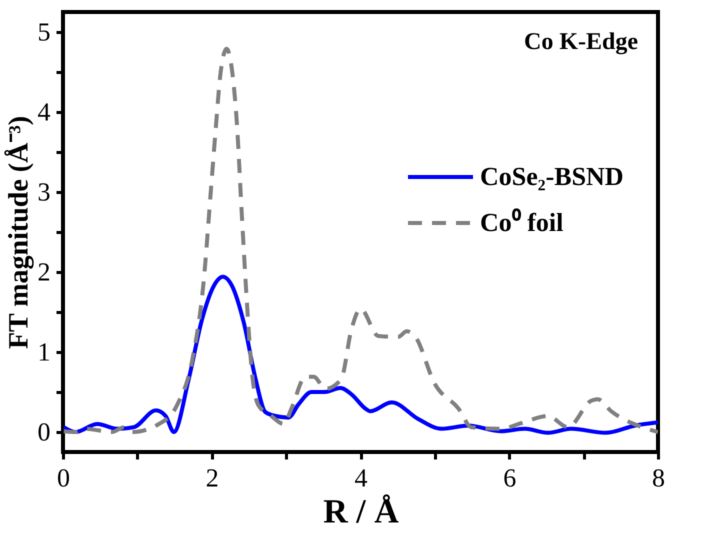 Image resolution: width=715 pixels, height=541 pixels. Describe the element at coordinates (44, 32) in the screenshot. I see `y-tick-label: 5` at that location.